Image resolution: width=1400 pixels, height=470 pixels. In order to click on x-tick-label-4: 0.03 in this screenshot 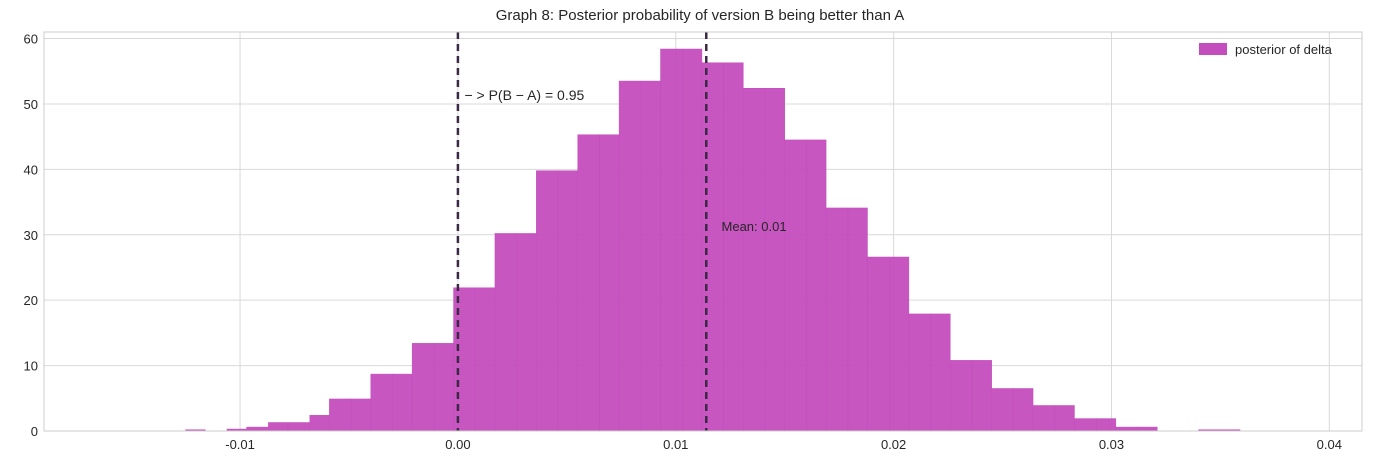, I will do `click(1111, 444)`.